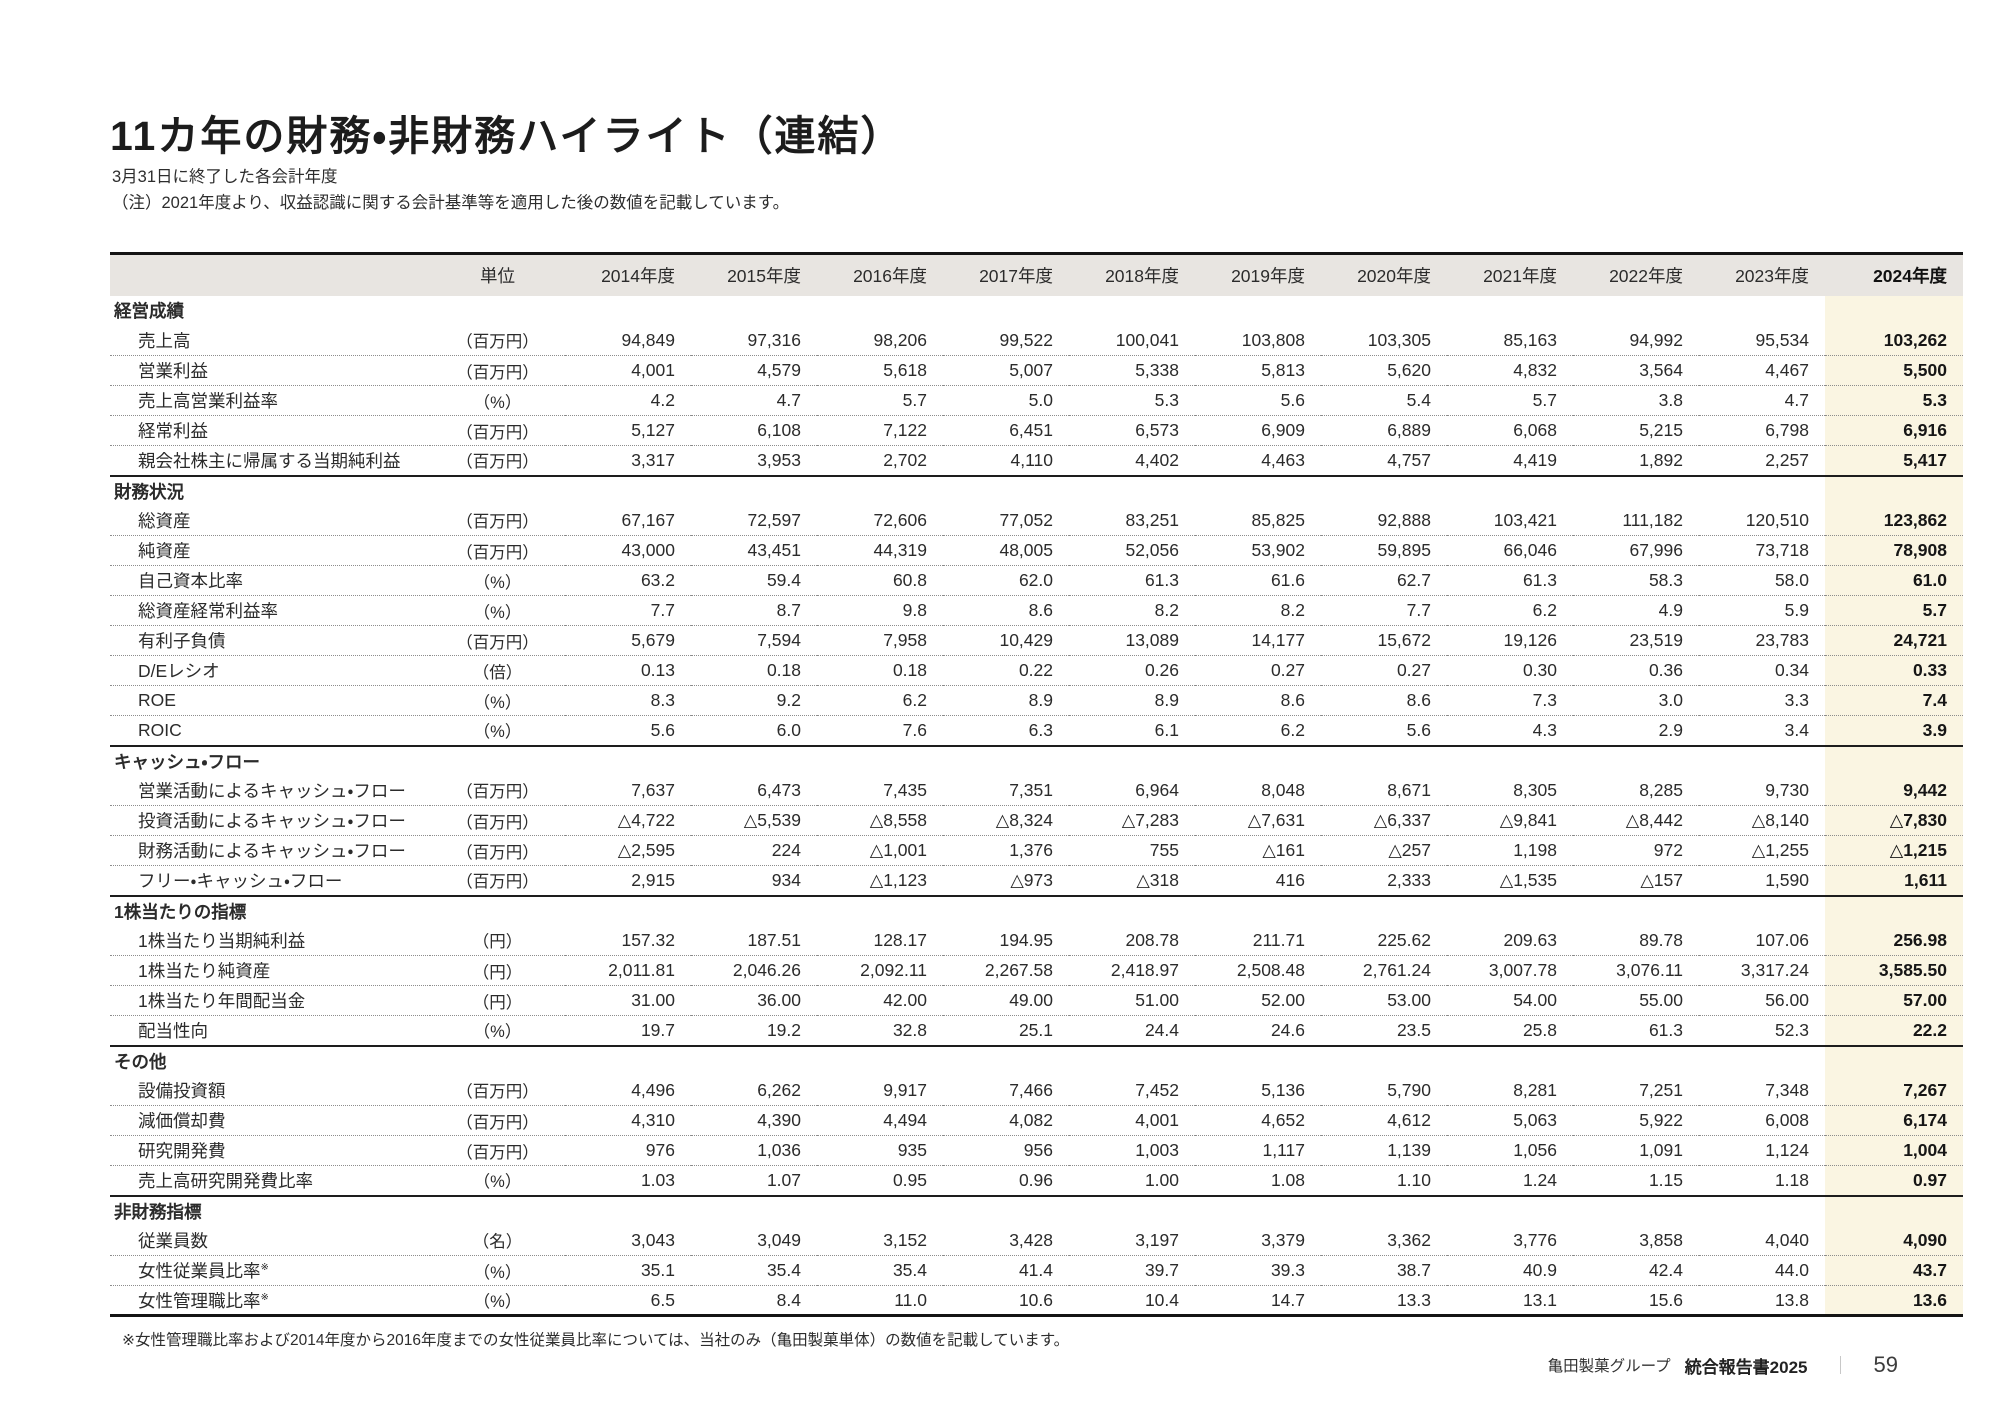  What do you see at coordinates (628, 1120) in the screenshot?
I see `value-cell: 4,310` at bounding box center [628, 1120].